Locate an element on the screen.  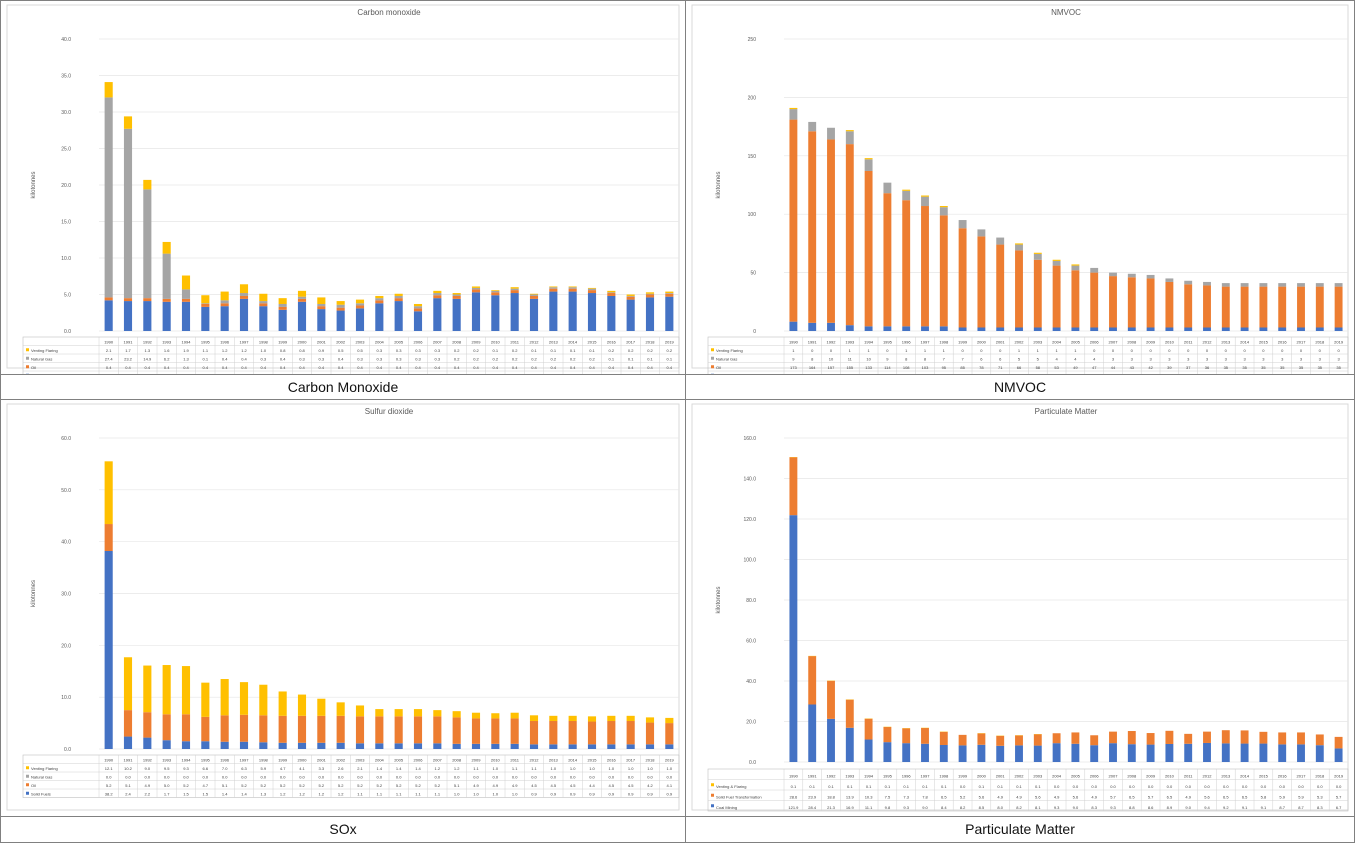
bar-solid-fuels-2001 is located at coordinates (321, 320).